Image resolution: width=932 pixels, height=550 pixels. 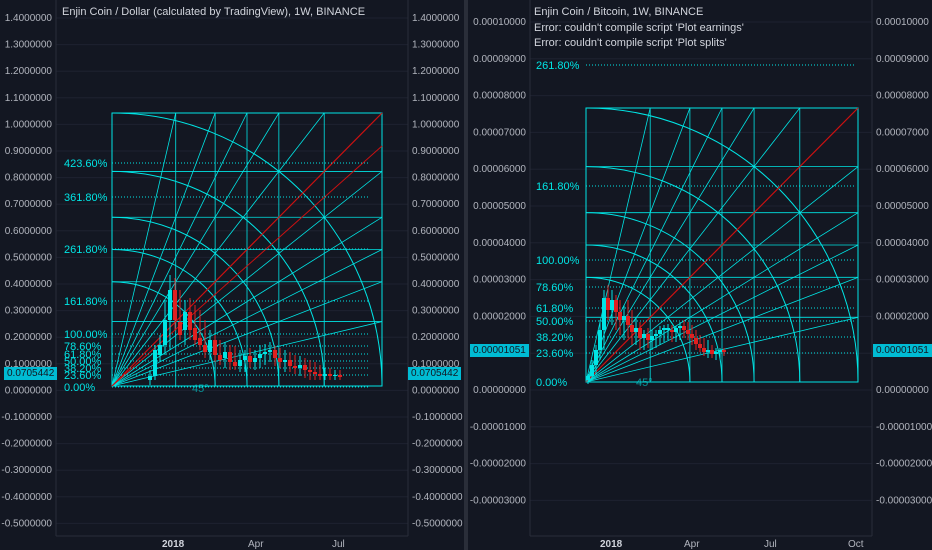 What do you see at coordinates (29, 178) in the screenshot?
I see `price-label-left: 0.8000000` at bounding box center [29, 178].